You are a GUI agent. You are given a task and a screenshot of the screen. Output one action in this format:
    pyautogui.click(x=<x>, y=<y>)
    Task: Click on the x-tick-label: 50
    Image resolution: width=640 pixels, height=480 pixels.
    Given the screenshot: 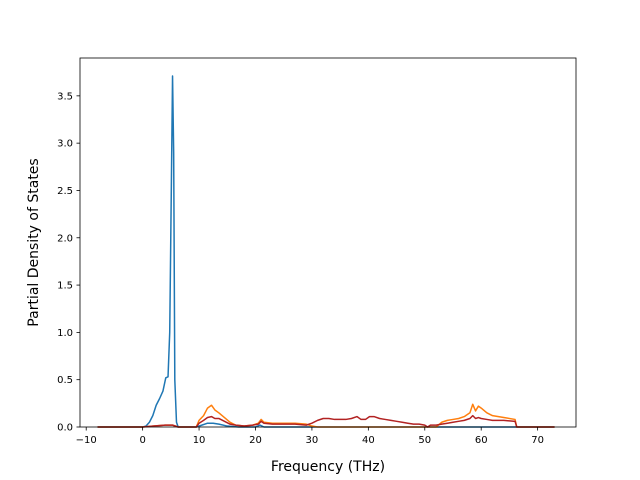 What is the action you would take?
    pyautogui.click(x=424, y=440)
    